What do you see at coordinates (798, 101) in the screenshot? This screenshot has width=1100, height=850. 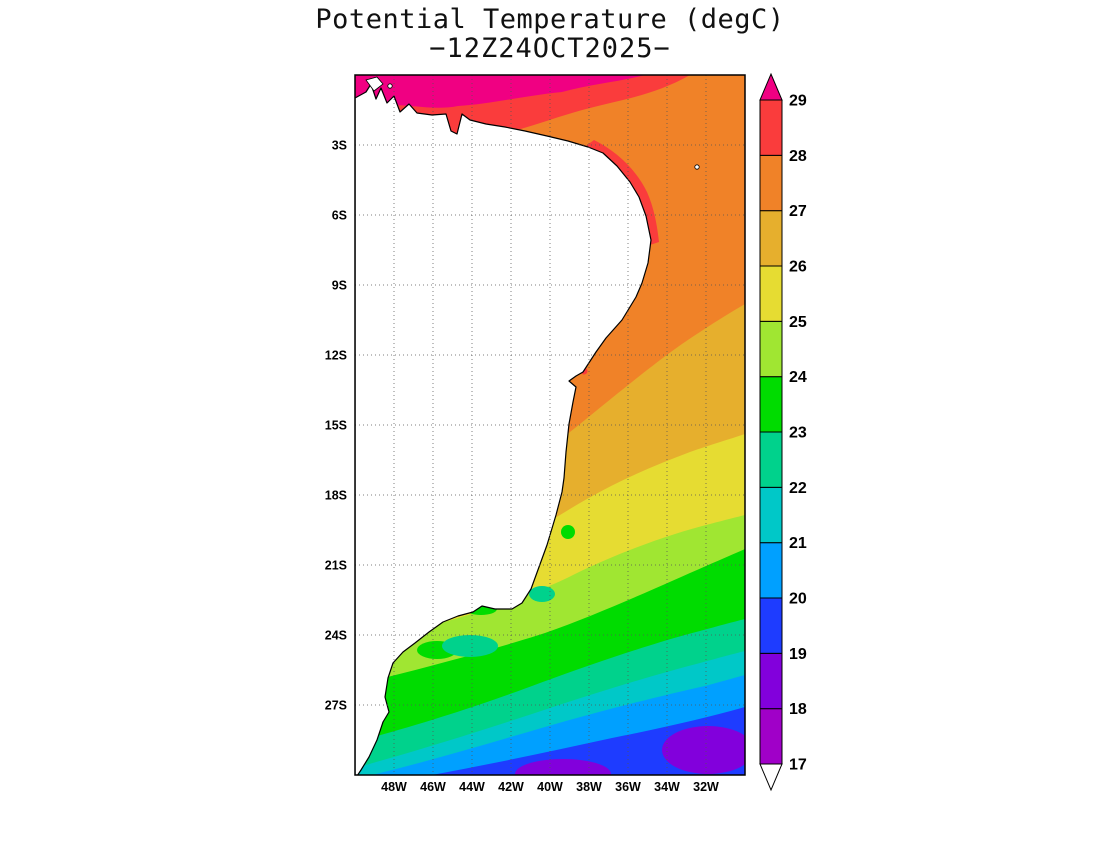 I see `cbar-label-29: 29` at bounding box center [798, 101].